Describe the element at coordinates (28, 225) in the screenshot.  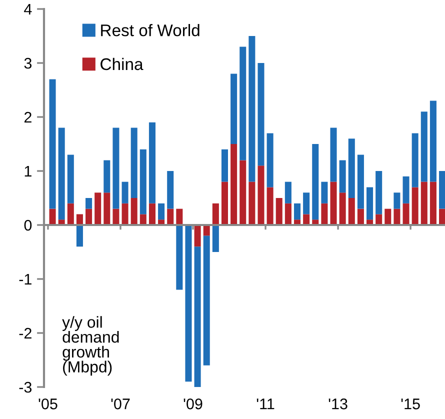
I see `y-tick-label: 0` at that location.